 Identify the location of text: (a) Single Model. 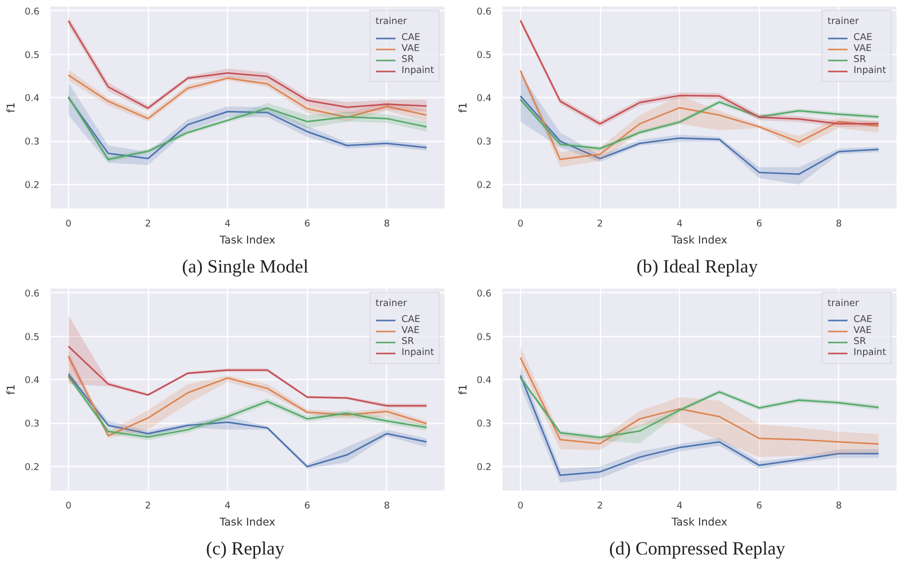
(245, 267).